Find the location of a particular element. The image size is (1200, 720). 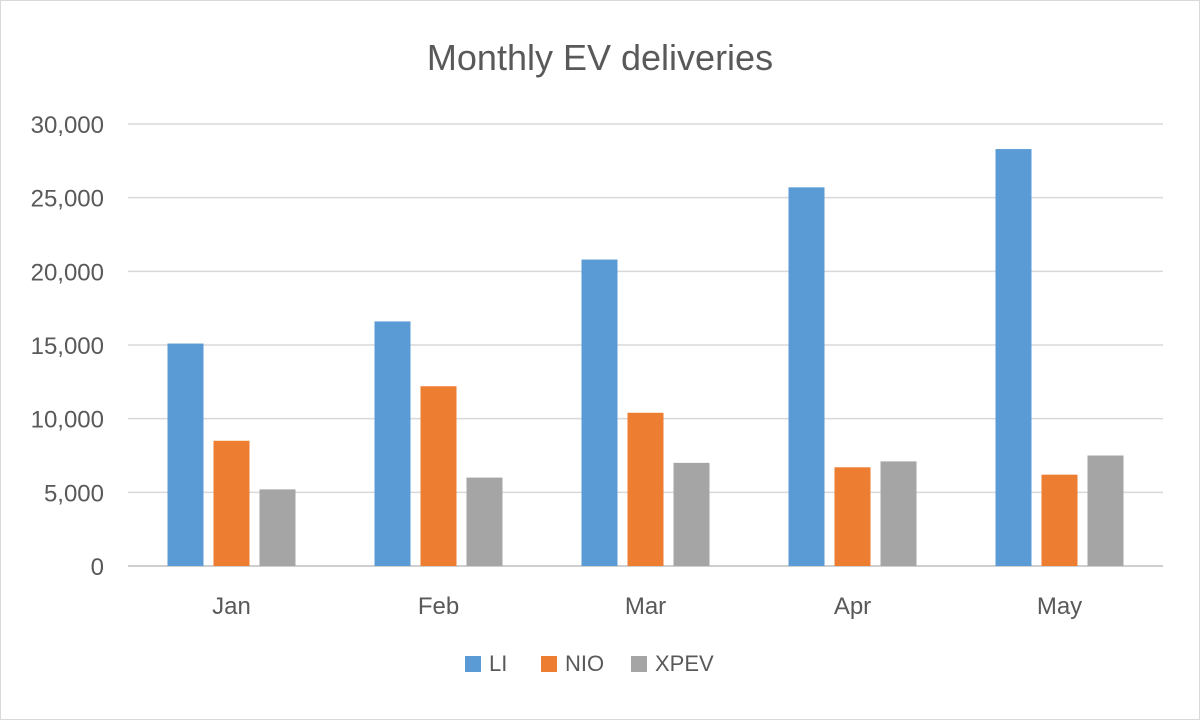

y-tick-label: 20,000 is located at coordinates (67, 272).